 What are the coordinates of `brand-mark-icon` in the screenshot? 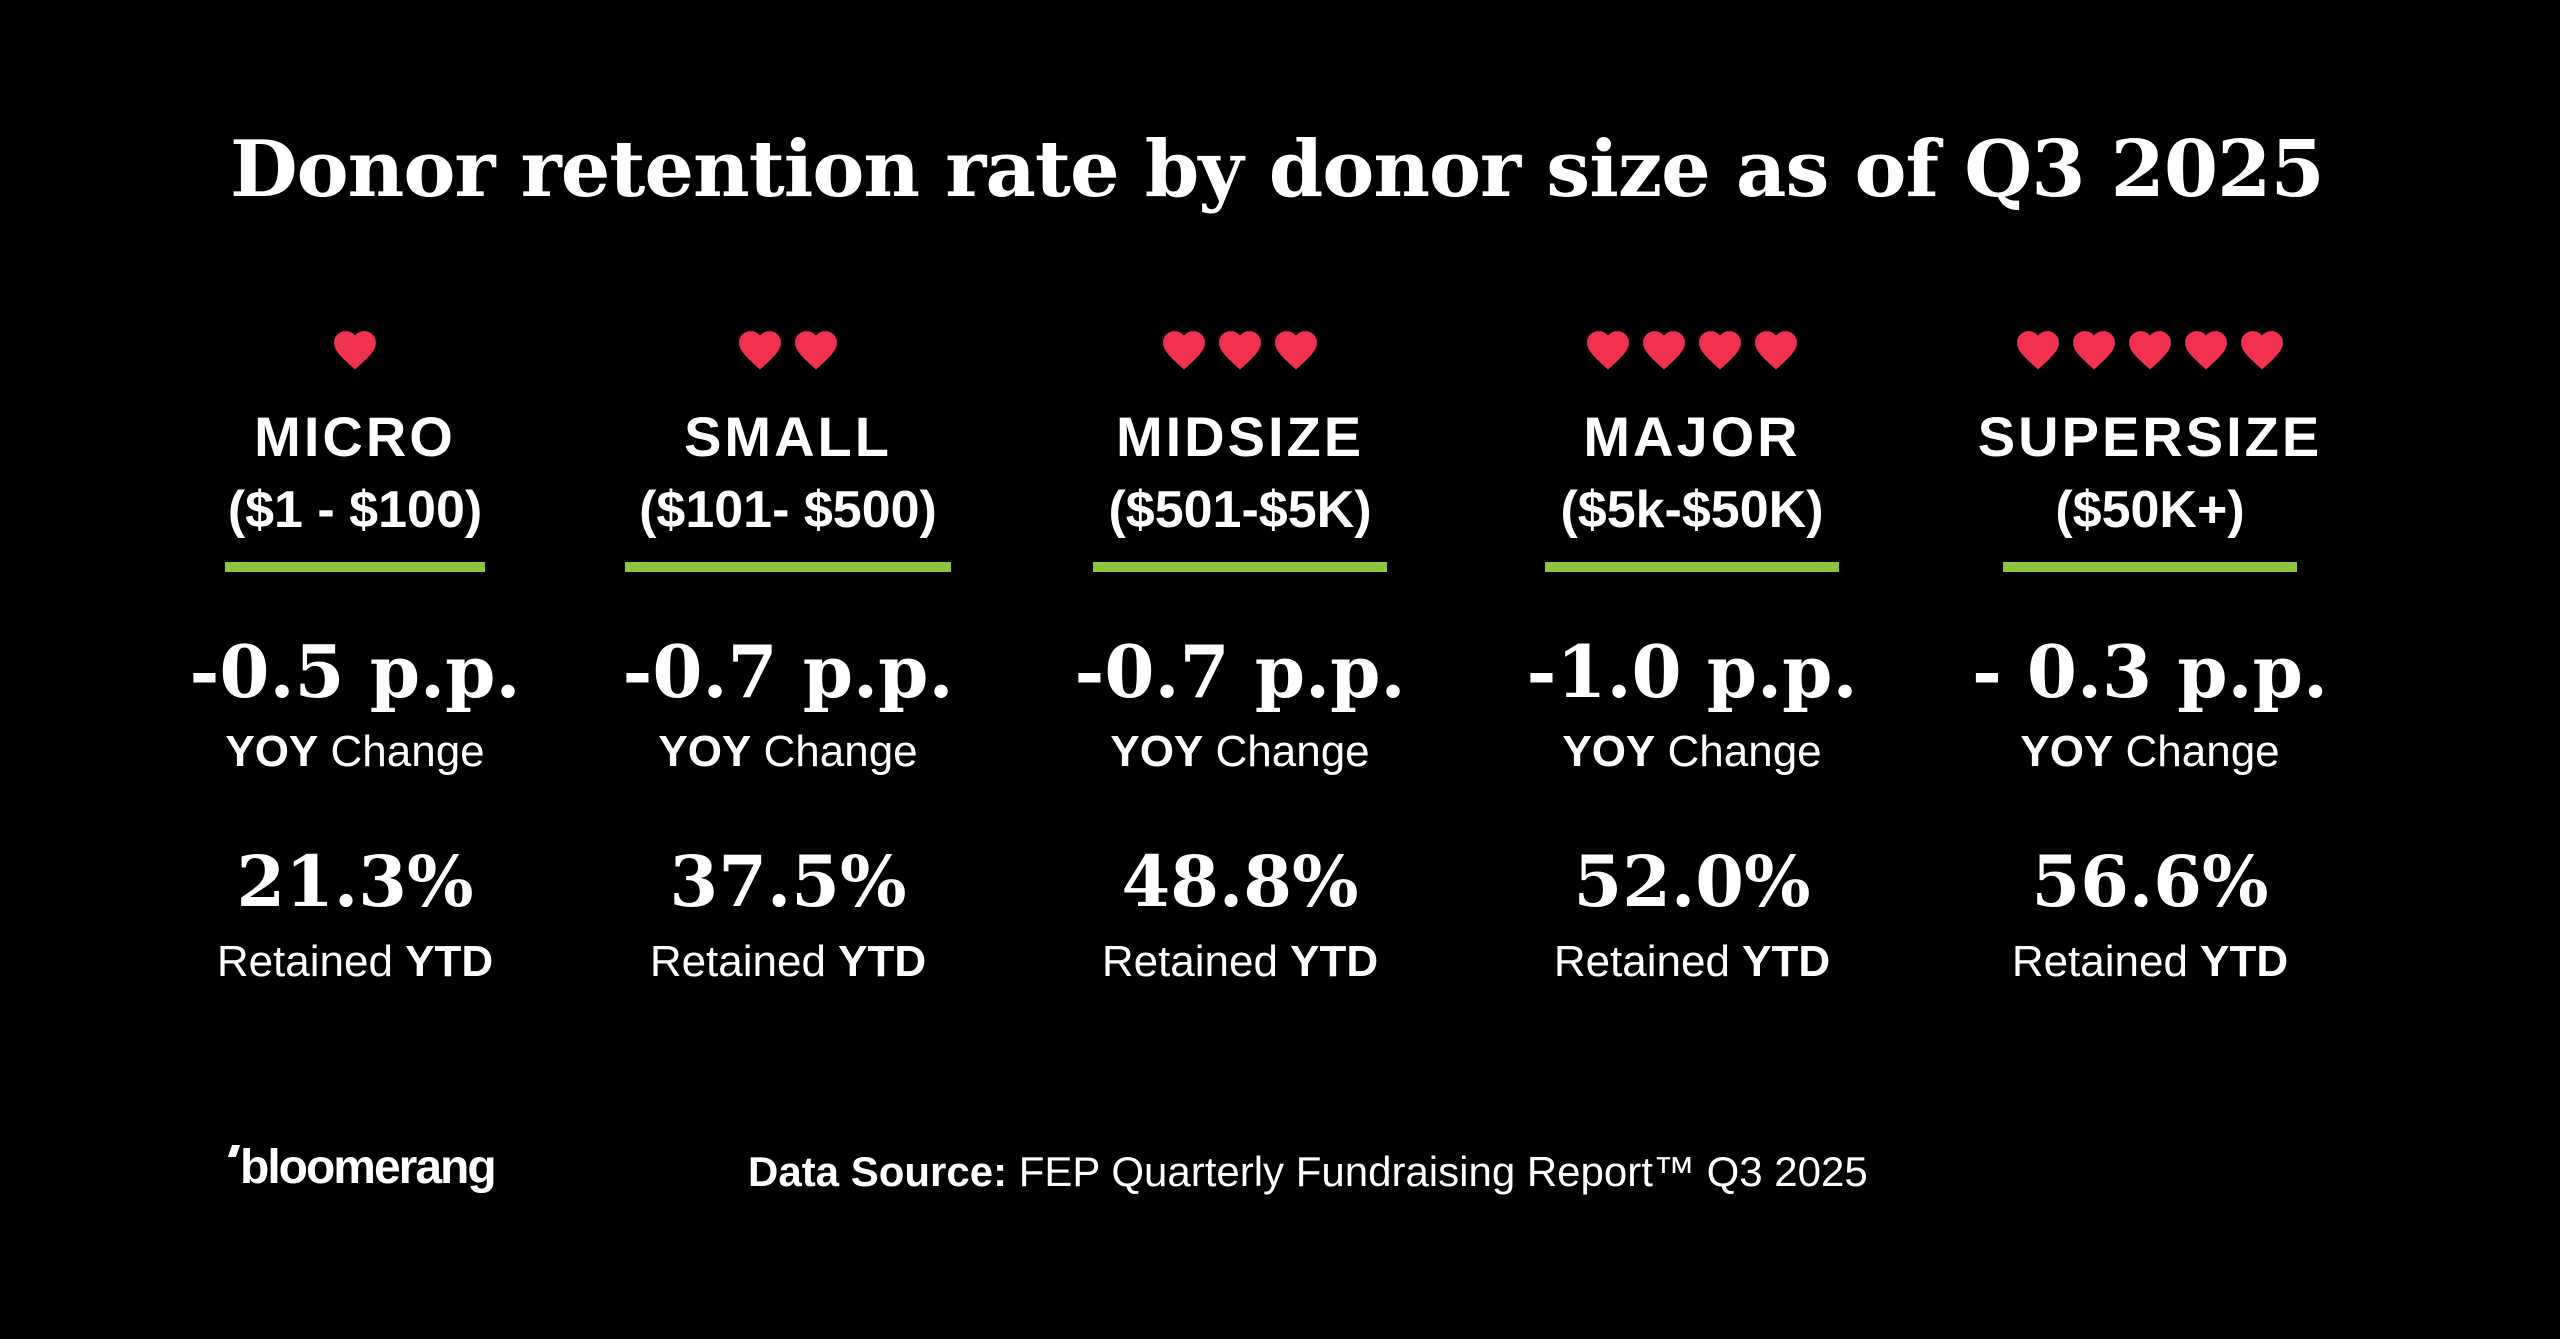 It's located at (234, 1151).